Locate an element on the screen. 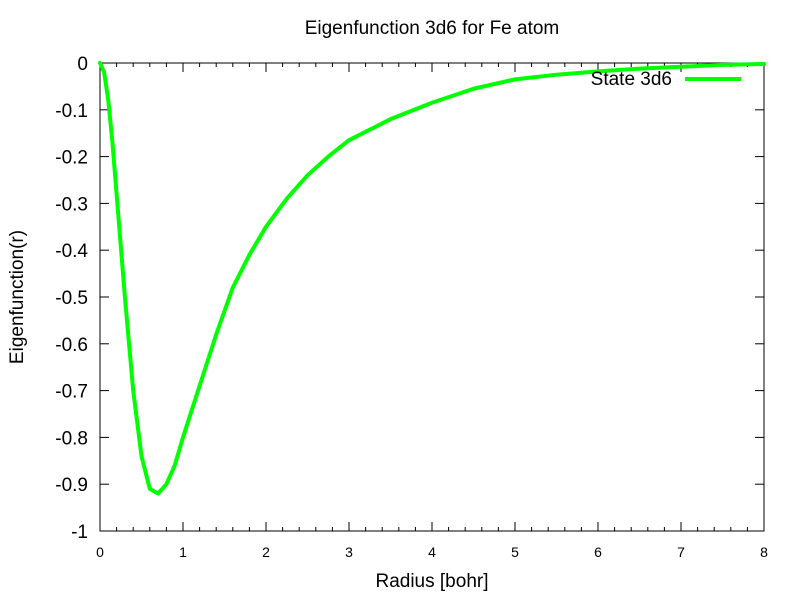 The width and height of the screenshot is (800, 600). y-tick-label: -0.9 is located at coordinates (71, 485).